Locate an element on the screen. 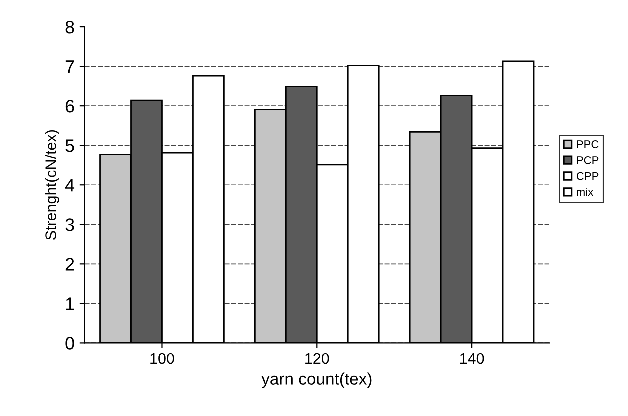  legend-label: CPP is located at coordinates (587, 176).